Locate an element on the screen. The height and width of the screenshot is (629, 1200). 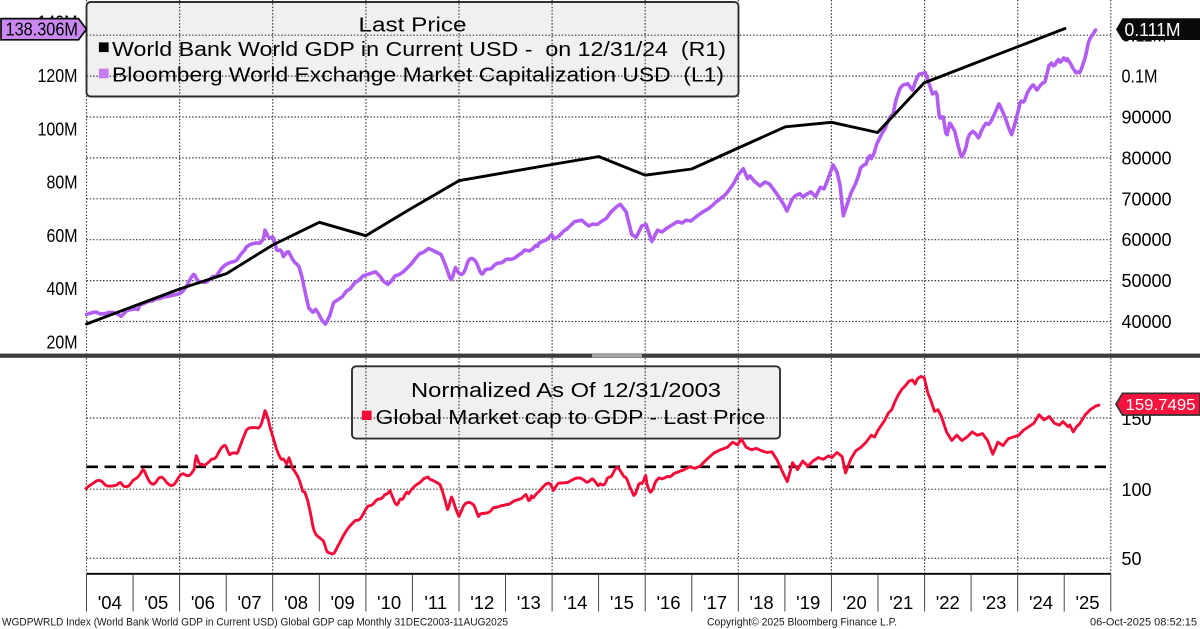
svg-text: 0.111M is located at coordinates (1153, 29).